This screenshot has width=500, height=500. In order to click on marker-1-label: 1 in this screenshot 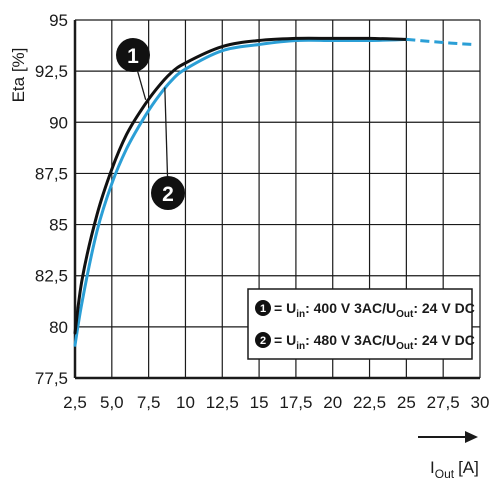, I will do `click(133, 56)`.